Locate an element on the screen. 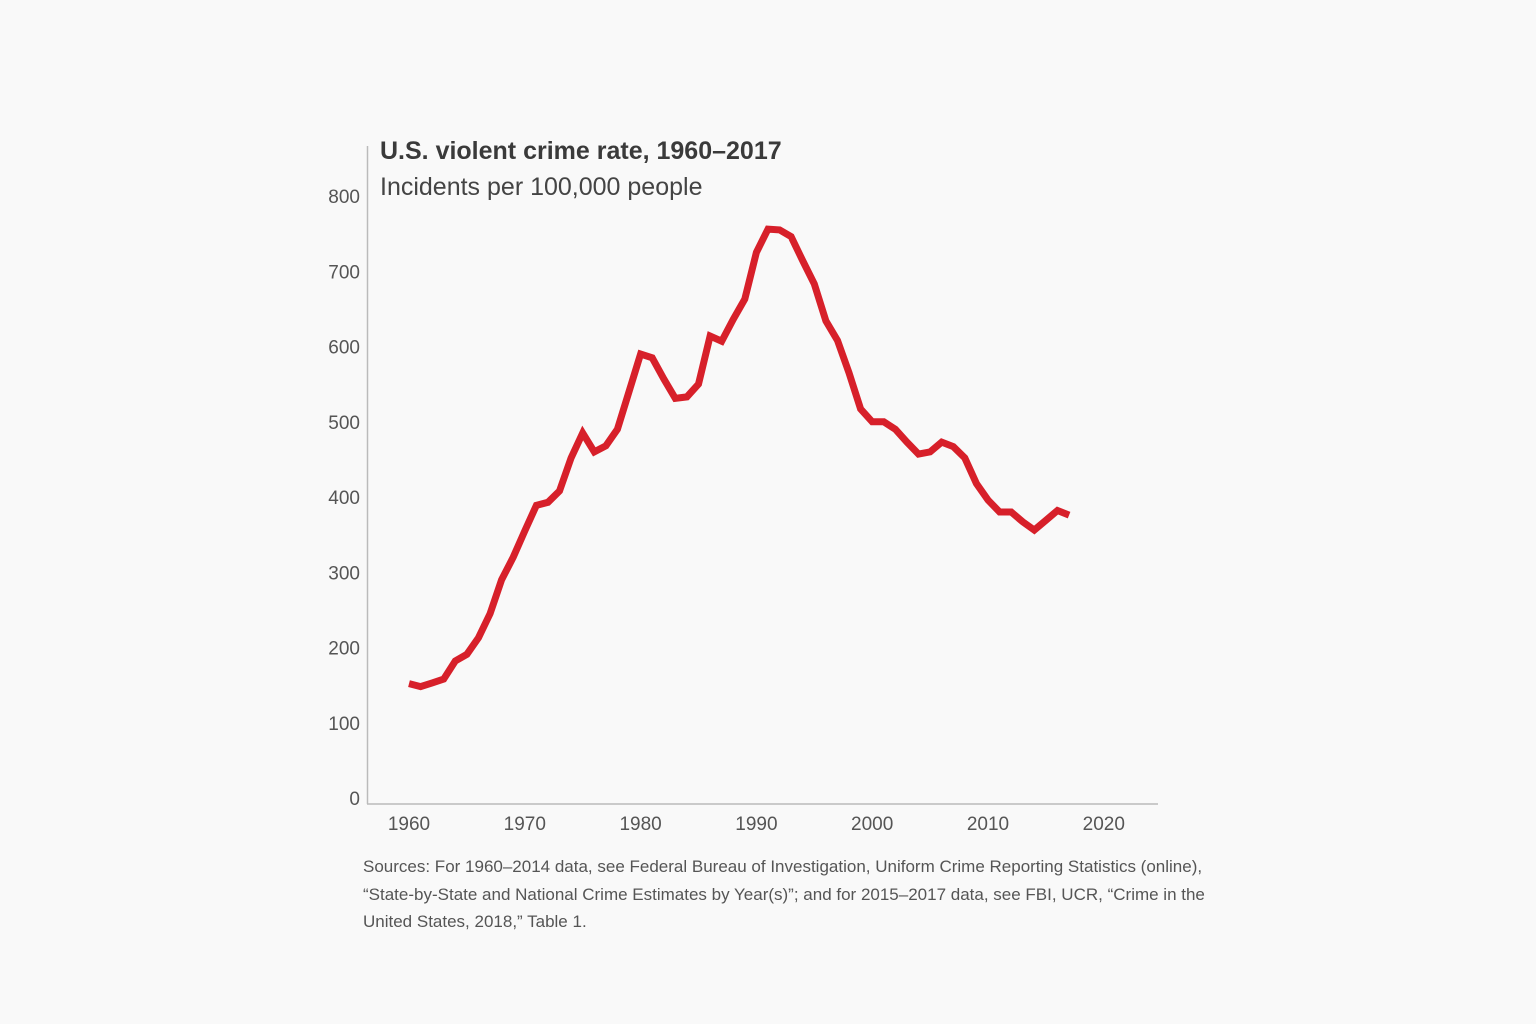 Image resolution: width=1536 pixels, height=1024 pixels. y-tick-label: 700 is located at coordinates (344, 272).